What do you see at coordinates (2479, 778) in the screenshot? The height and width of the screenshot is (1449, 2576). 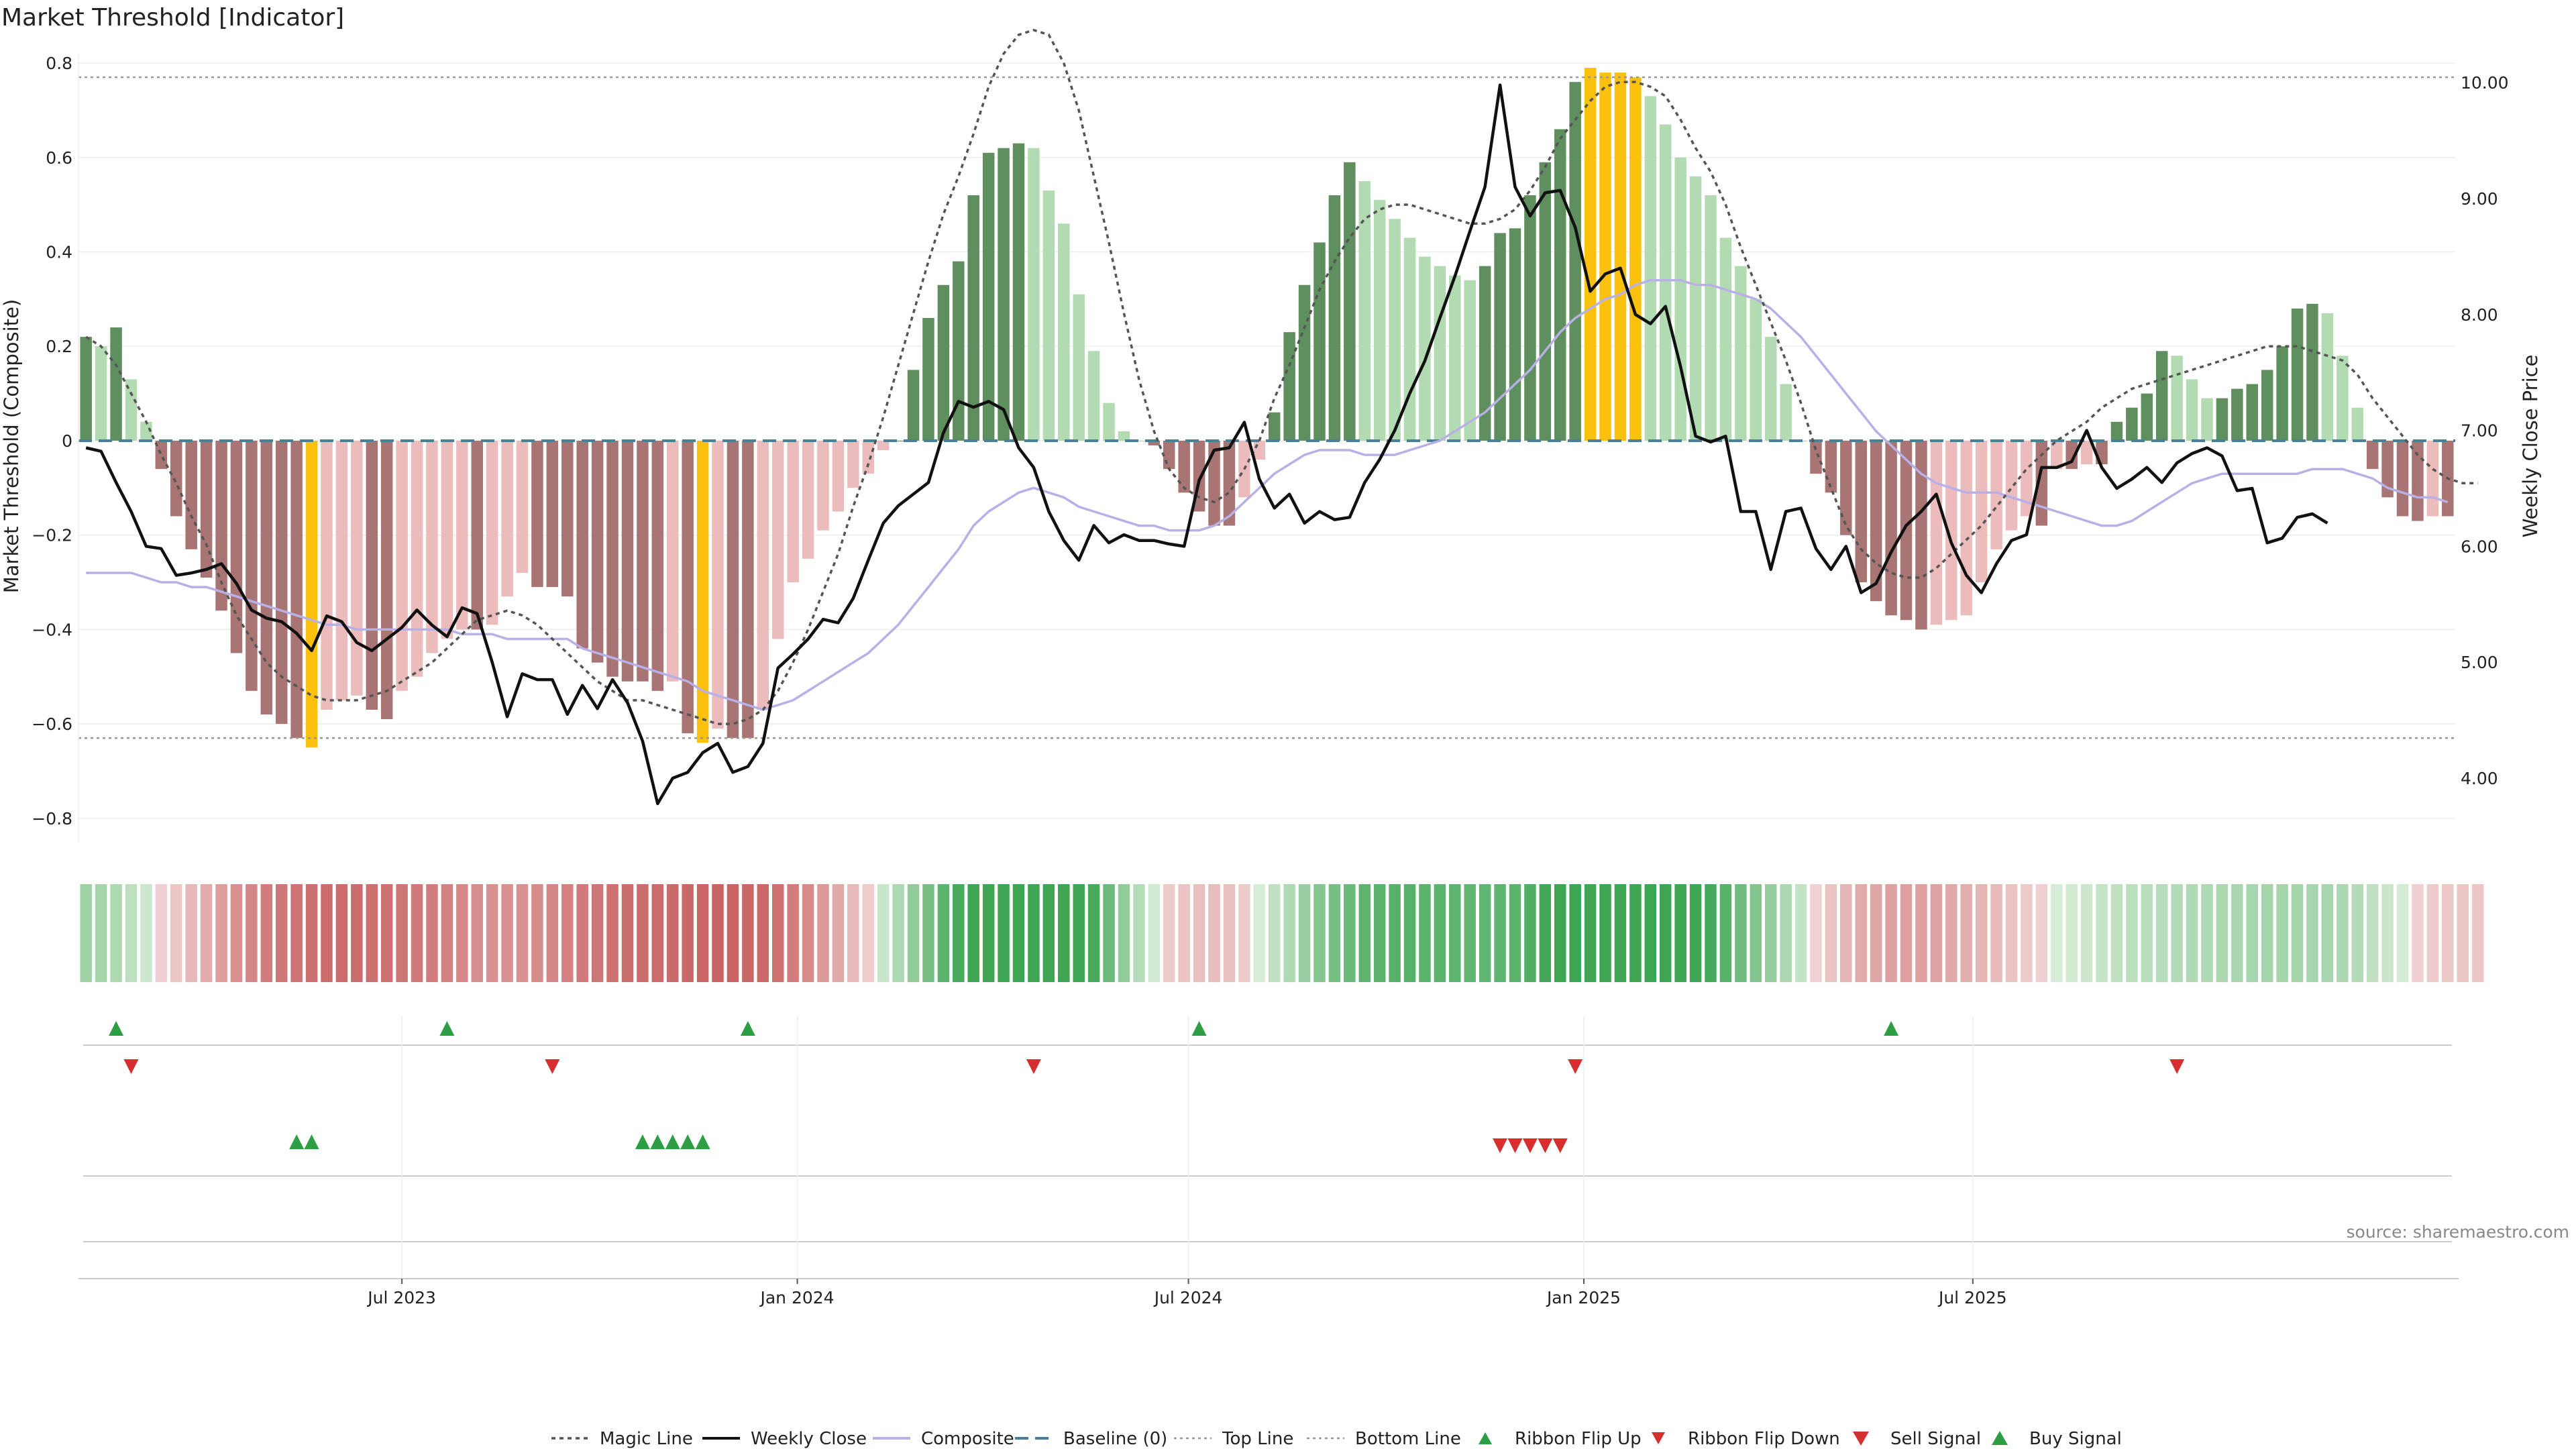 I see `y2-tick-label: 4.00` at bounding box center [2479, 778].